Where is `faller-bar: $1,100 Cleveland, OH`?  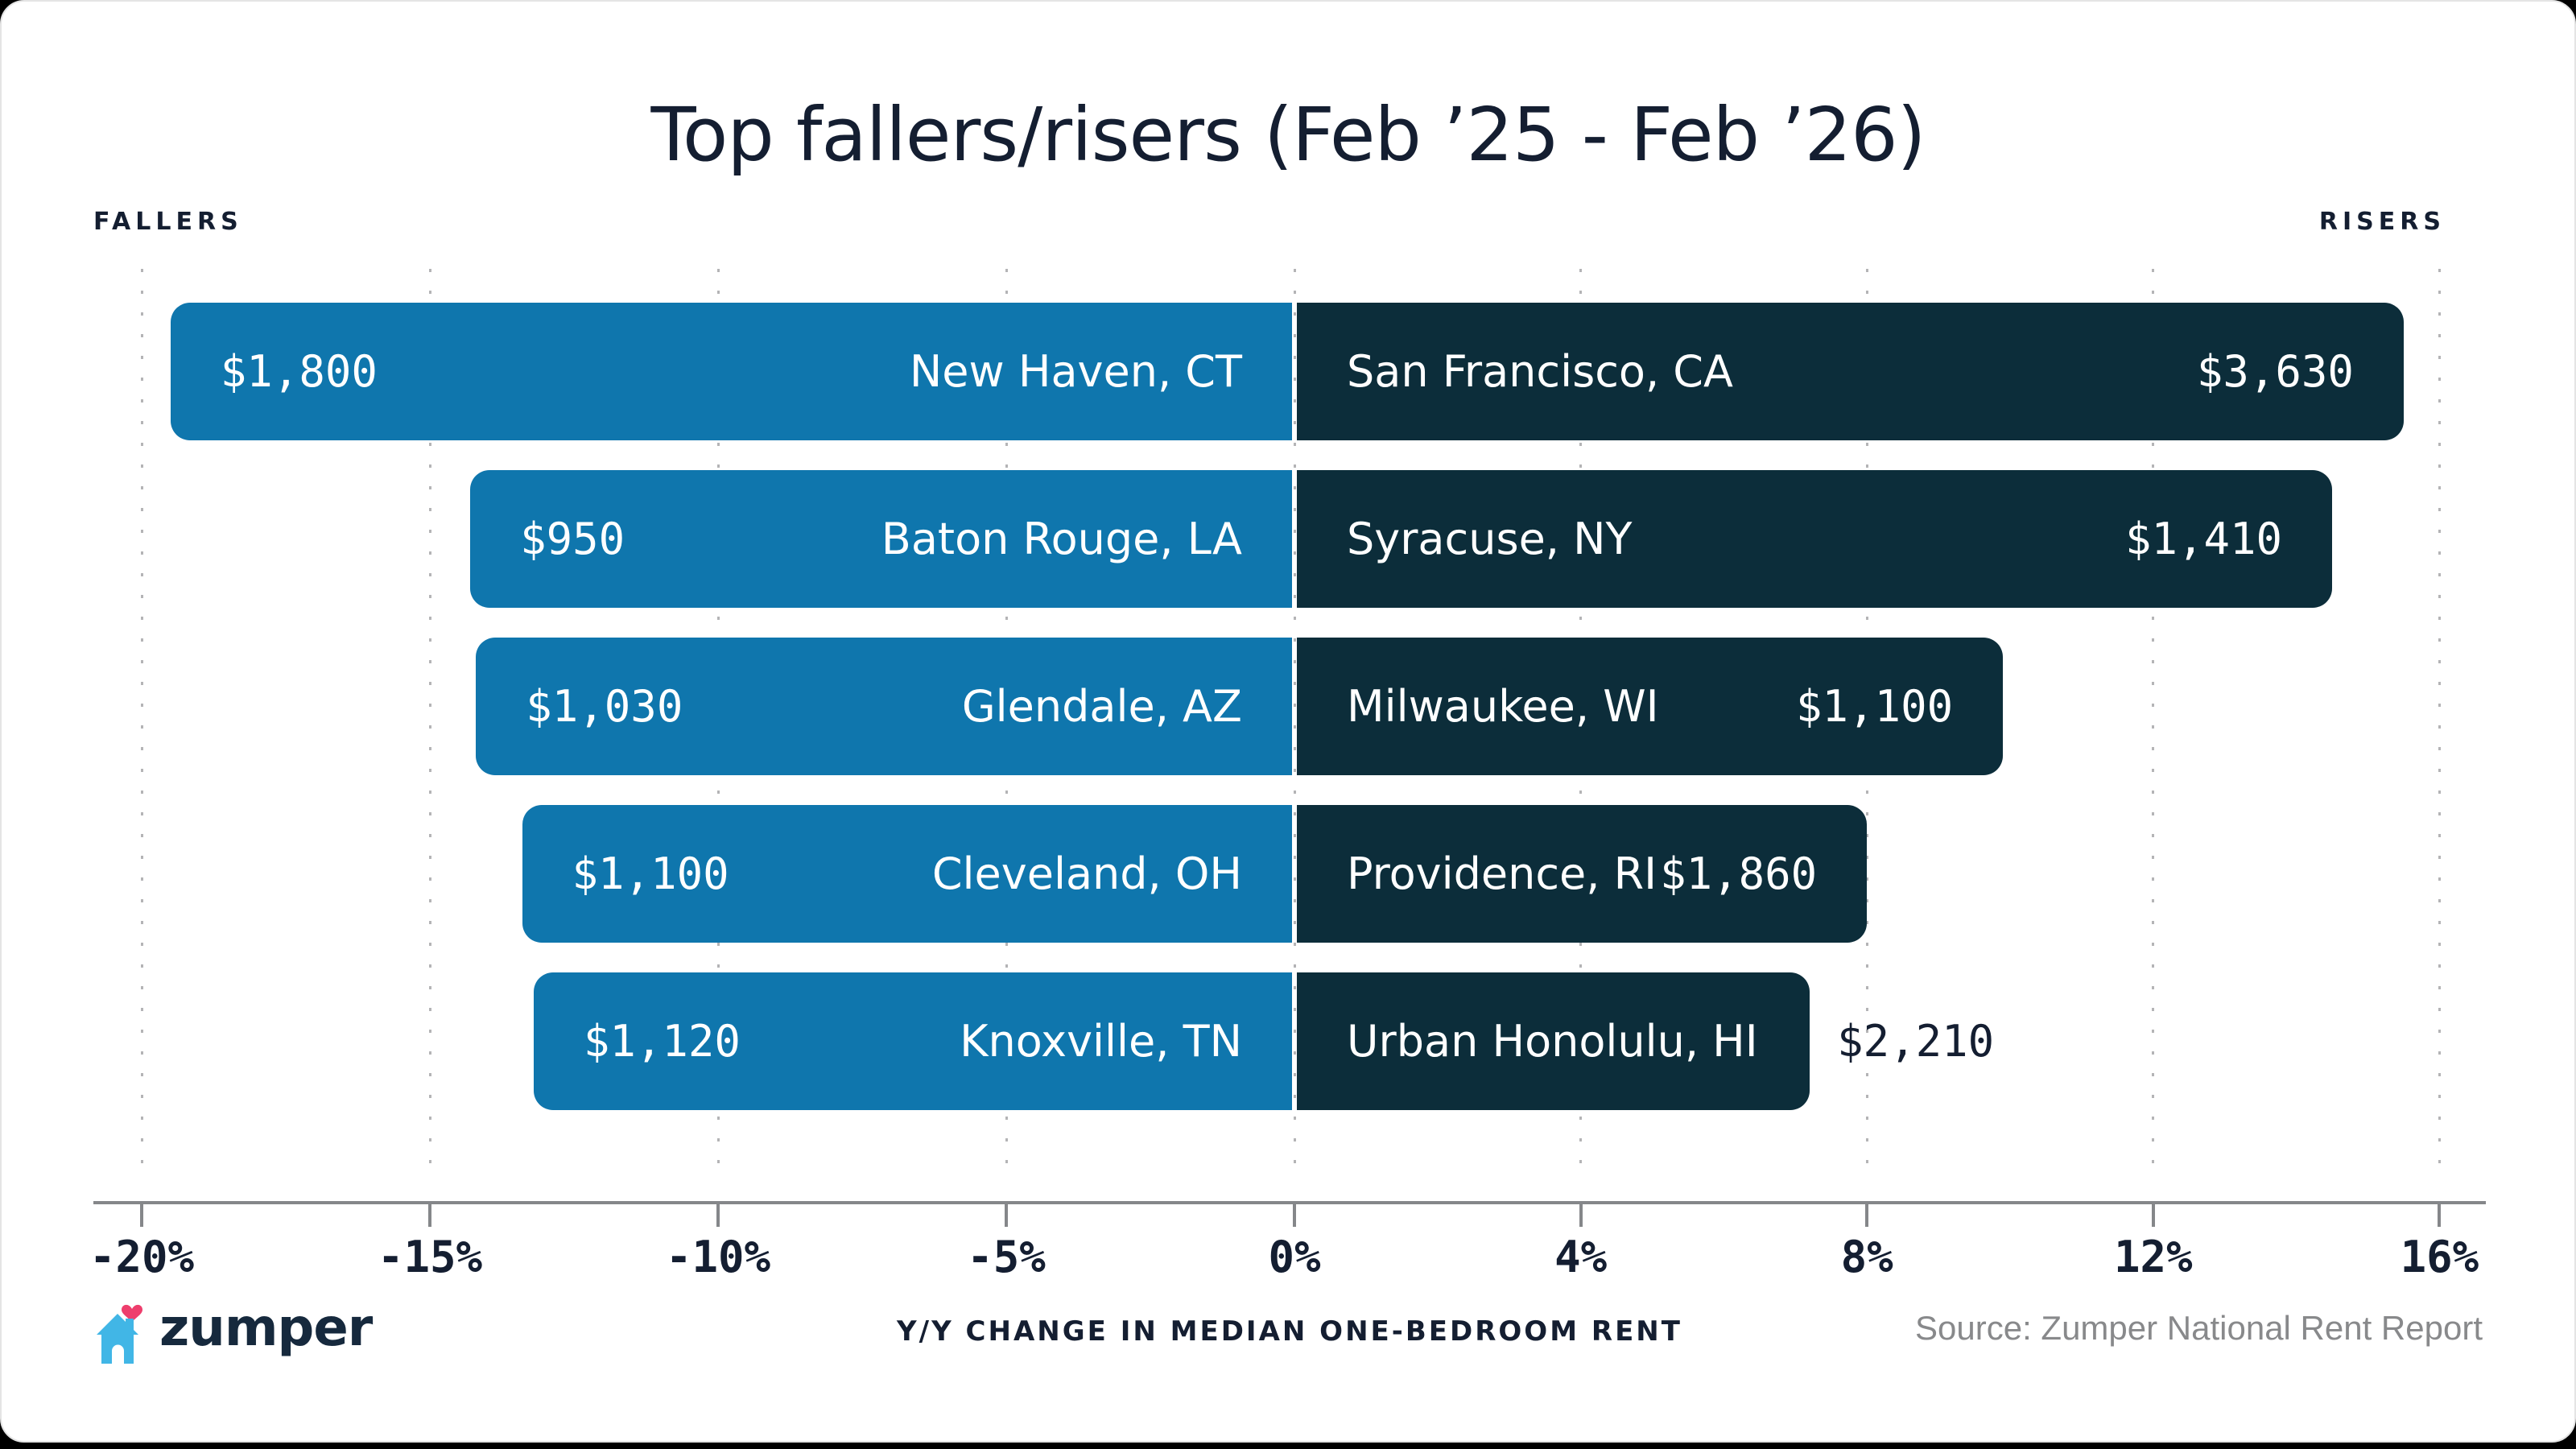 faller-bar: $1,100 Cleveland, OH is located at coordinates (907, 874).